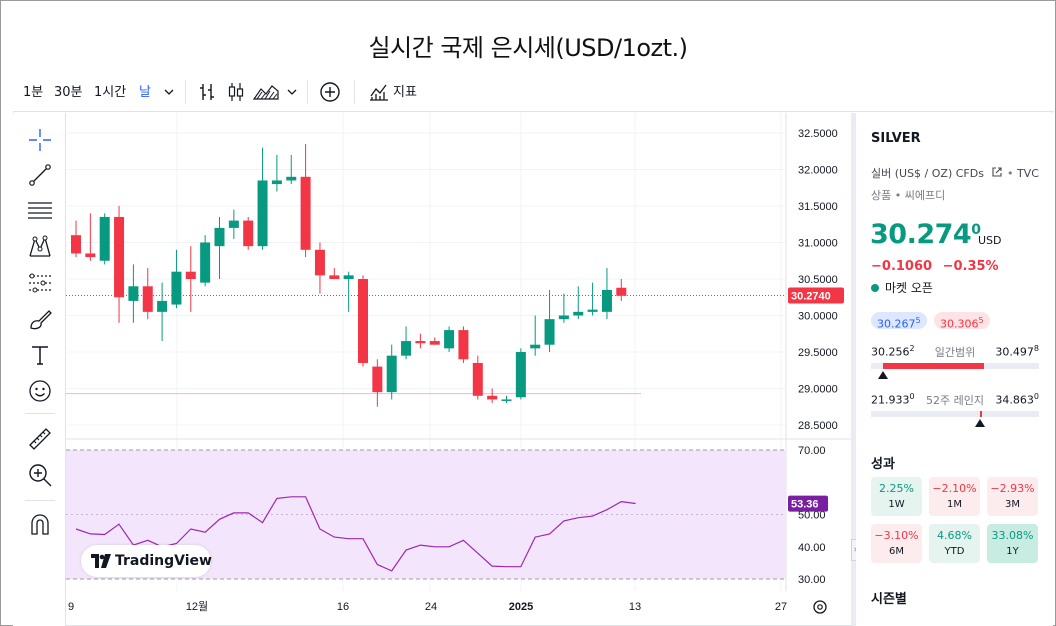 This screenshot has height=626, width=1056. Describe the element at coordinates (40, 283) in the screenshot. I see `forecast-tool-icon` at that location.